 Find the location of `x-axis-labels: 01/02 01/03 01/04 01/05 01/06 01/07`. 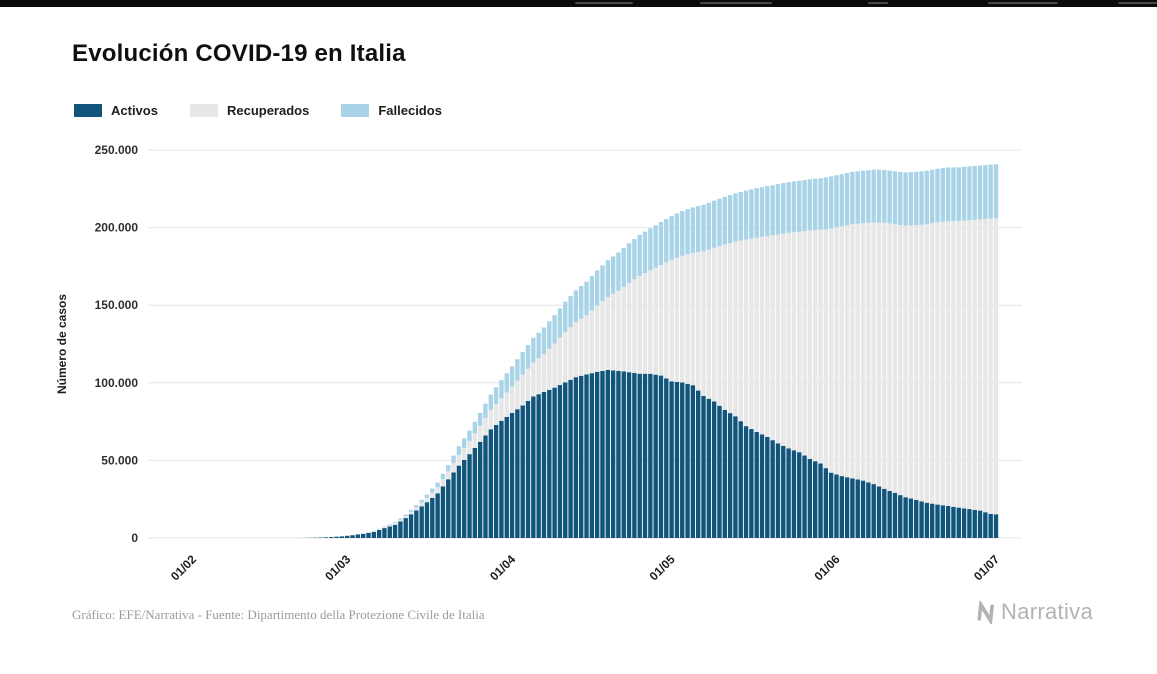

x-axis-labels: 01/02 01/03 01/04 01/05 01/06 01/07 is located at coordinates (585, 567).